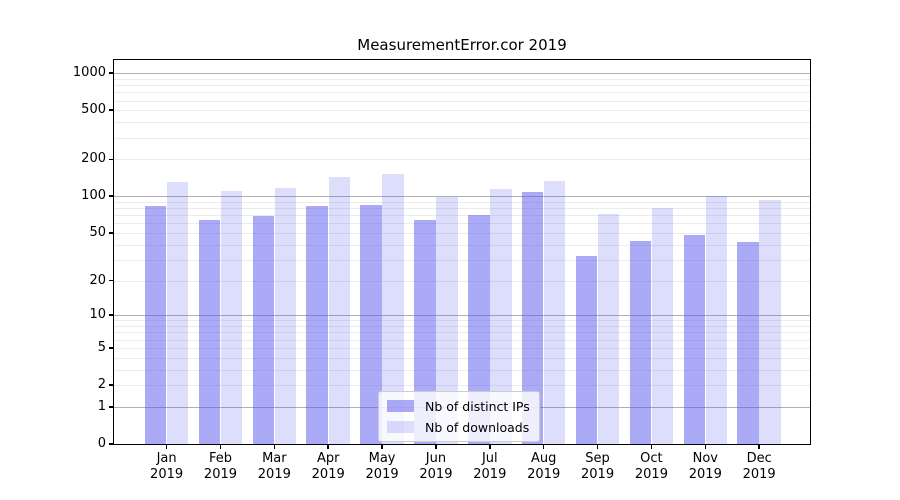 Image resolution: width=900 pixels, height=500 pixels. What do you see at coordinates (532, 317) in the screenshot?
I see `bar-distinct-ips-aug` at bounding box center [532, 317].